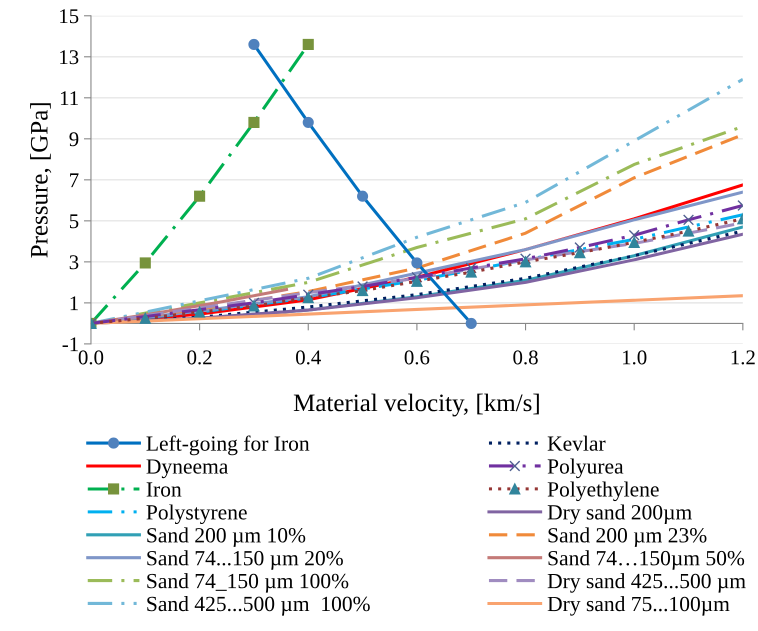  What do you see at coordinates (164, 489) in the screenshot?
I see `legend-label: Iron` at bounding box center [164, 489].